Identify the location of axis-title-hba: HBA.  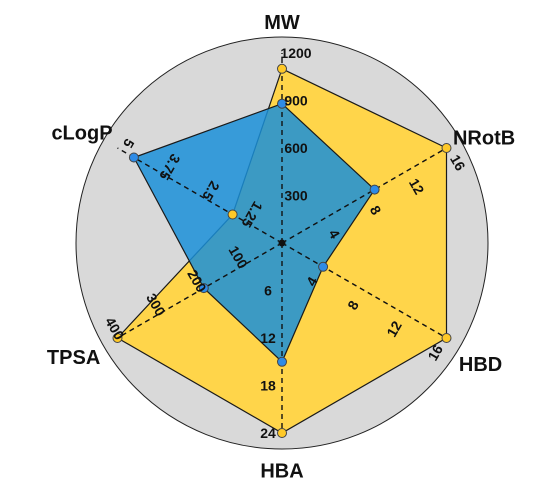
(281, 471).